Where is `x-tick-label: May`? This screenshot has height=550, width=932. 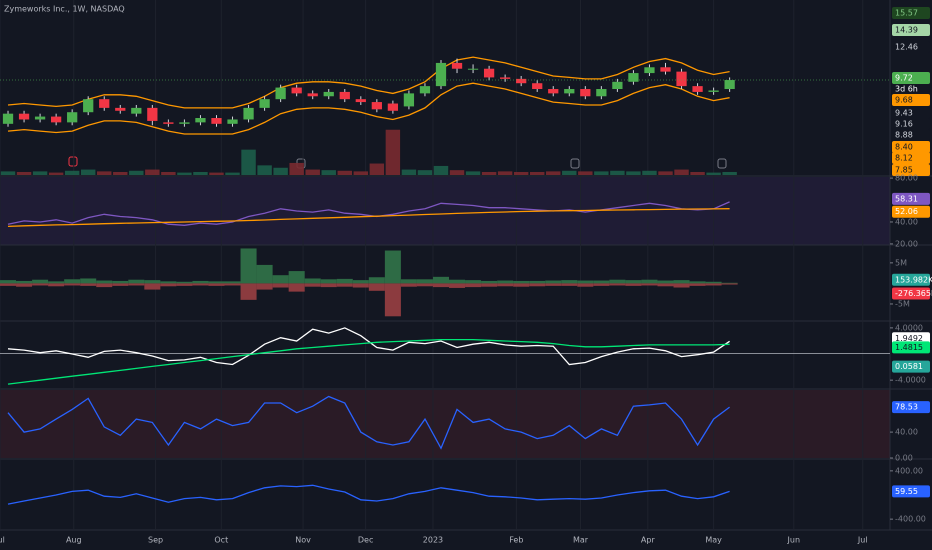 x-tick-label: May is located at coordinates (713, 540).